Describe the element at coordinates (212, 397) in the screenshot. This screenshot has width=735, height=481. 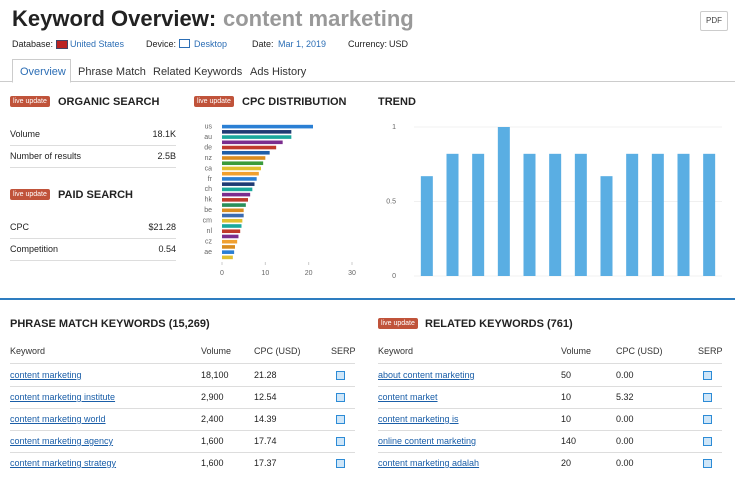
I see `cell: 2,900` at that location.